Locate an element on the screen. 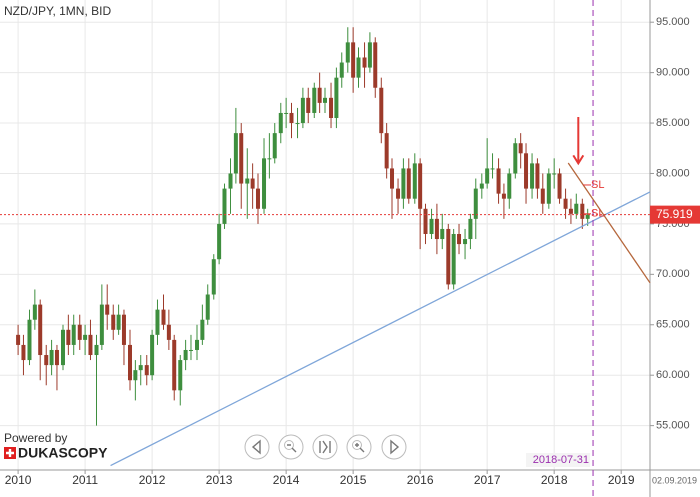  y-tick-label: 60.000 is located at coordinates (673, 375).